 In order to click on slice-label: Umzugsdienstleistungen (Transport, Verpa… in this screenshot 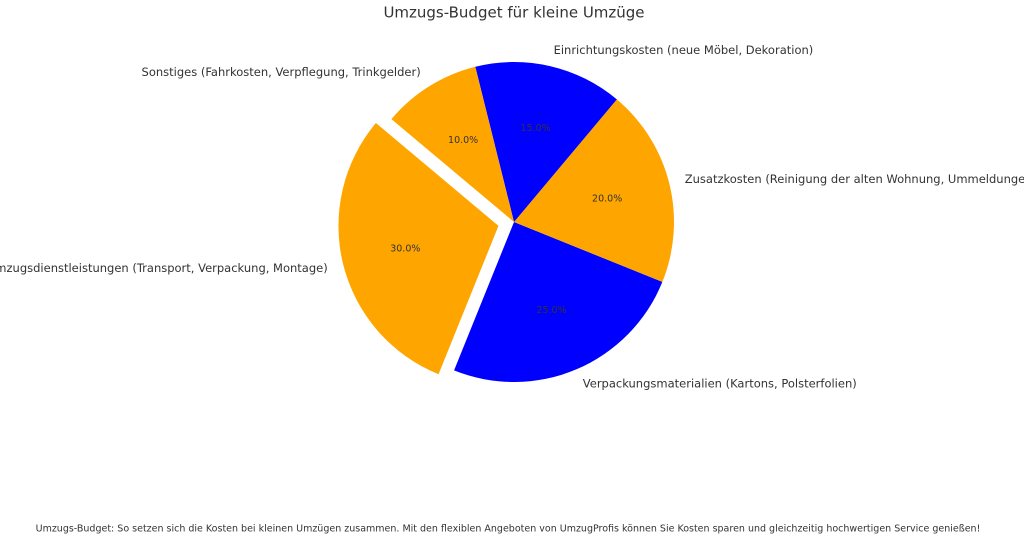, I will do `click(164, 268)`.